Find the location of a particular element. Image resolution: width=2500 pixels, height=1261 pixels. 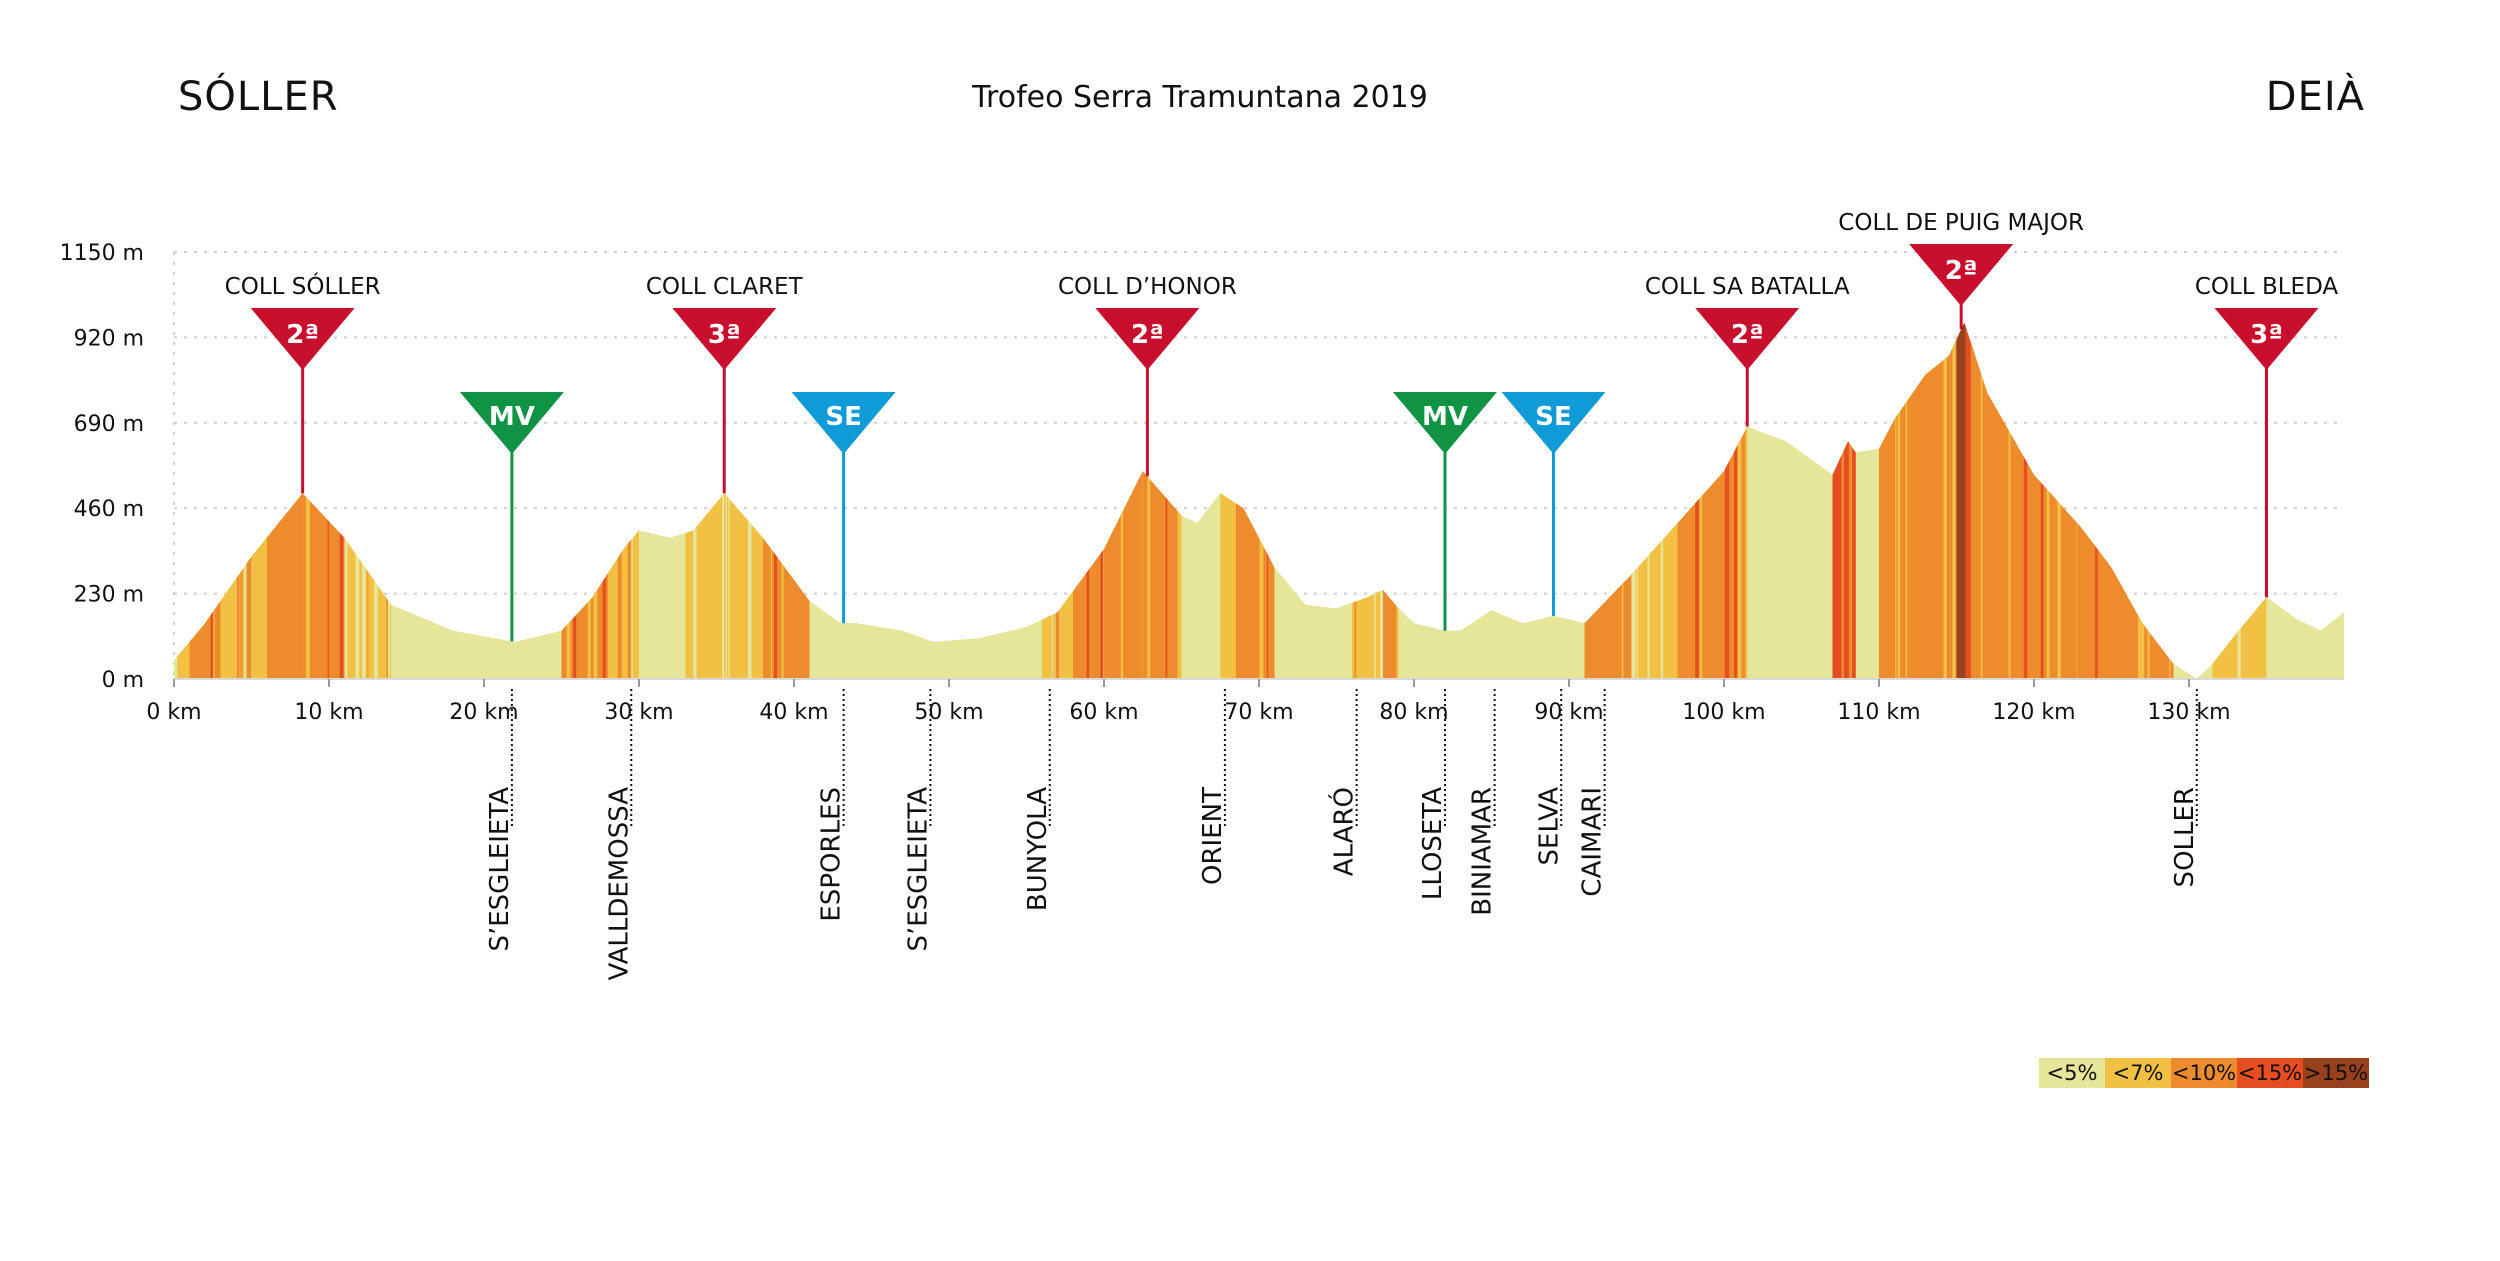

town-name: S’ESGLEIETA is located at coordinates (500, 869).